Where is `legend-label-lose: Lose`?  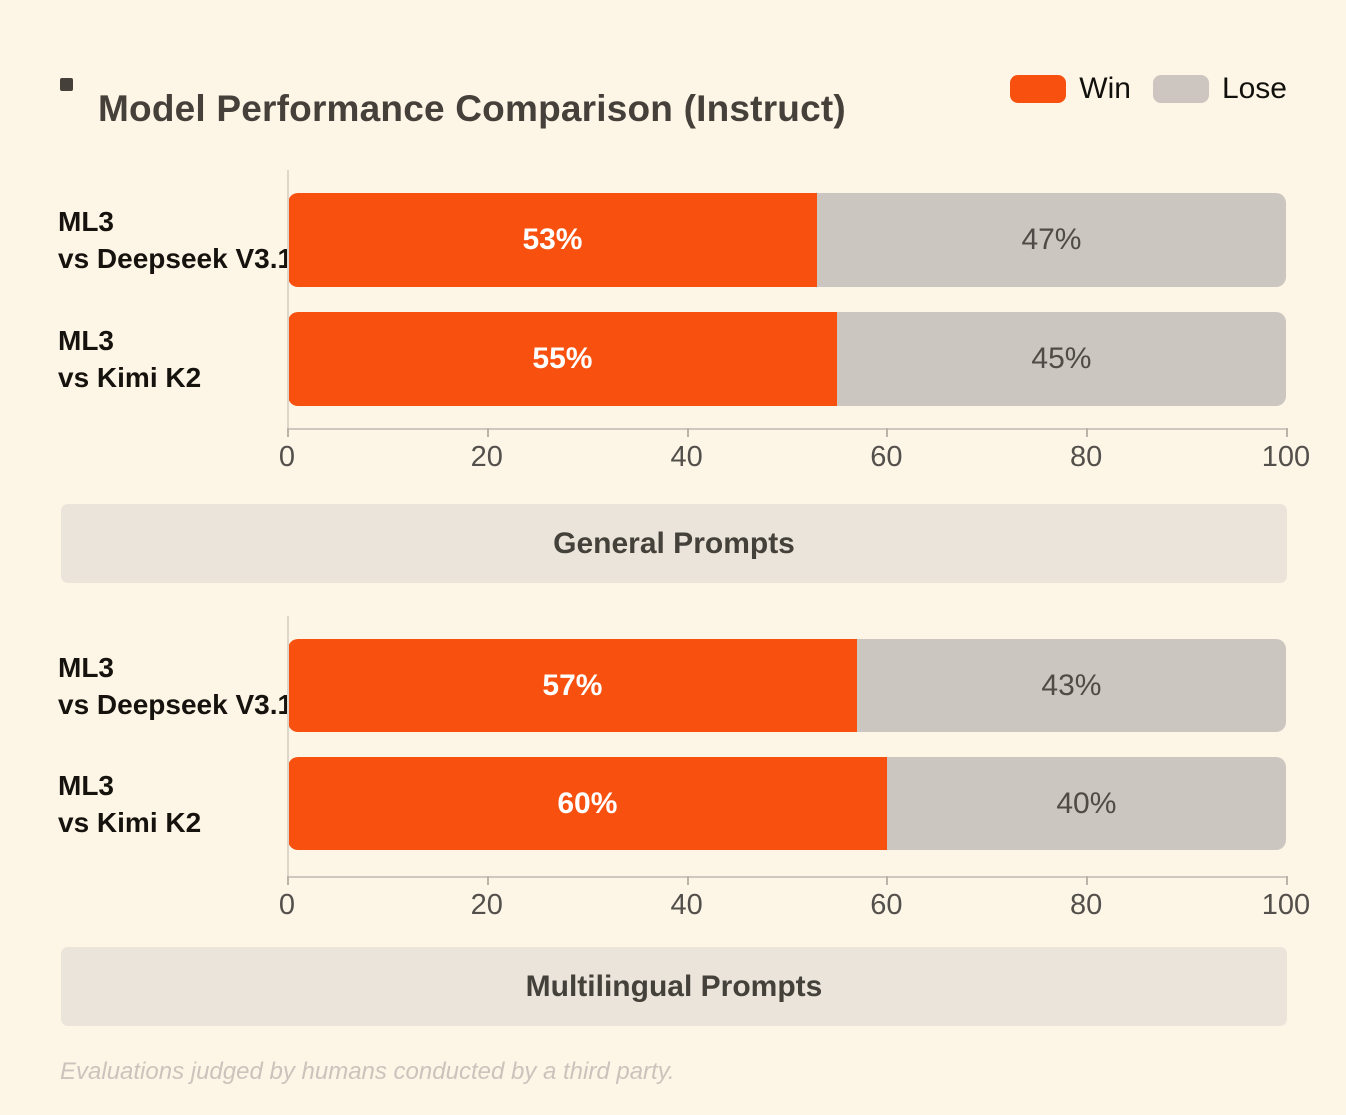
legend-label-lose: Lose is located at coordinates (1254, 88).